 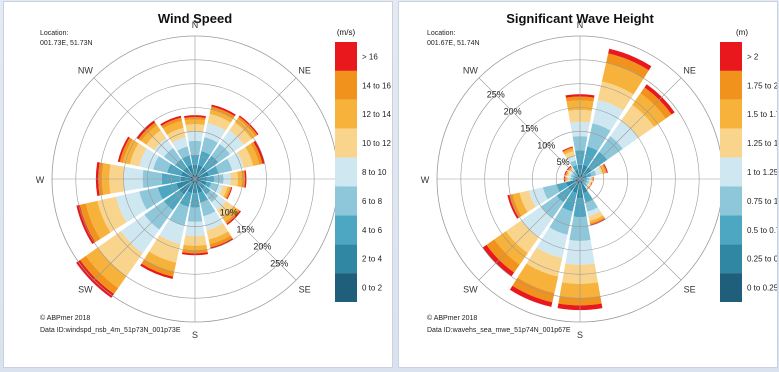 What do you see at coordinates (762, 201) in the screenshot?
I see `legend-label: 0.75 to 1` at bounding box center [762, 201].